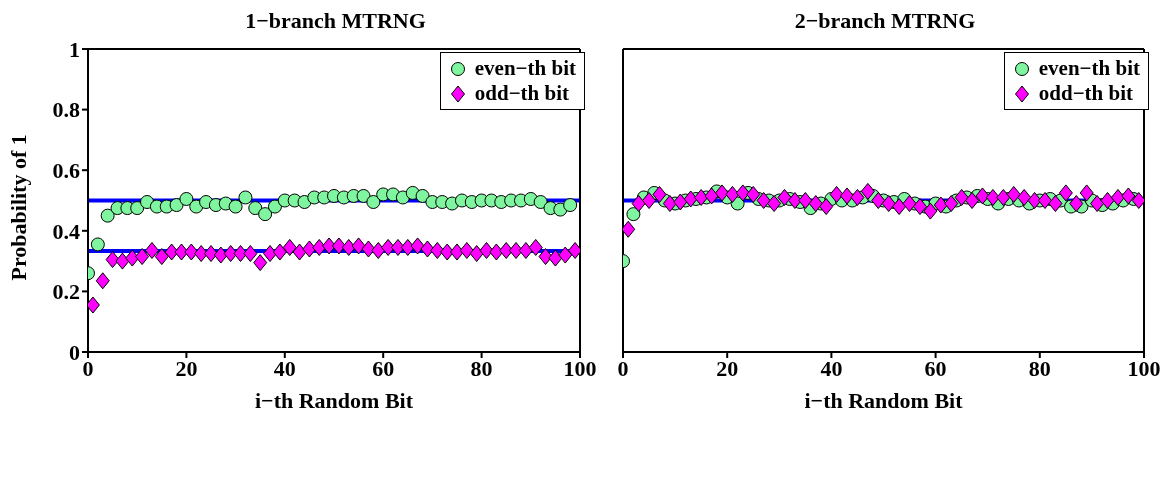 This screenshot has width=1175, height=488. What do you see at coordinates (66, 110) in the screenshot?
I see `y-tick-label: 0.8` at bounding box center [66, 110].